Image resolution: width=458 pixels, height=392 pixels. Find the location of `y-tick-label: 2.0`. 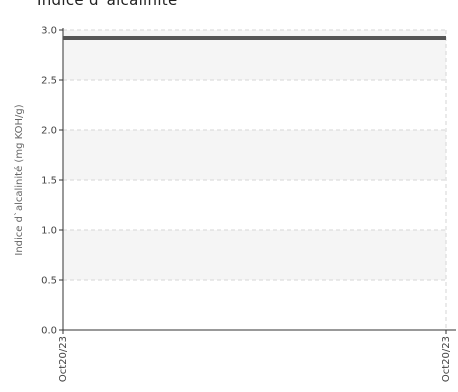

y-tick-label: 2.0 is located at coordinates (49, 131).